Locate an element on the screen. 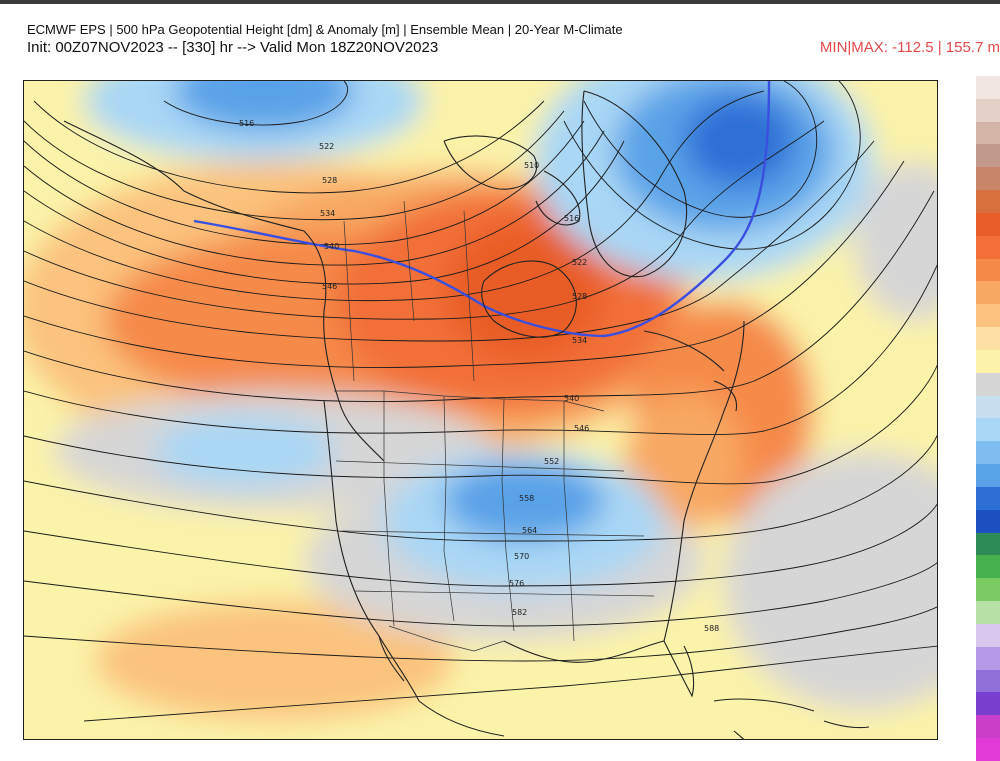 This screenshot has height=761, width=1000. contour-label: 588 is located at coordinates (711, 628).